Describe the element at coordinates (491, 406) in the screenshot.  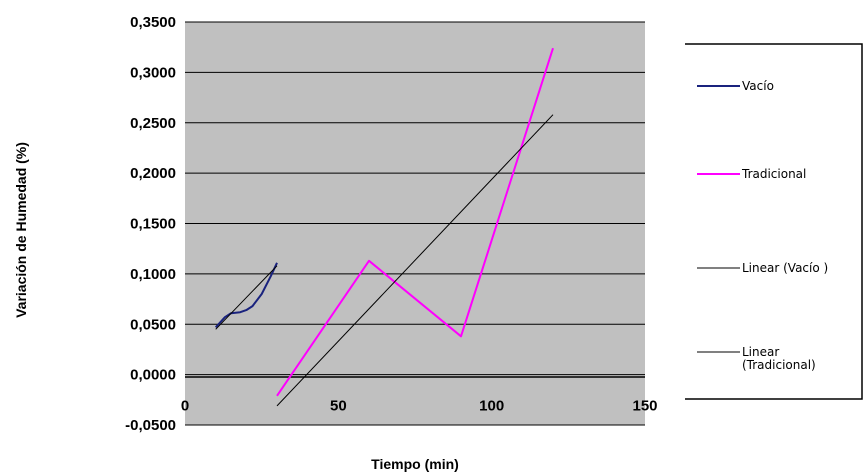
I see `x-tick-label: 100` at that location.